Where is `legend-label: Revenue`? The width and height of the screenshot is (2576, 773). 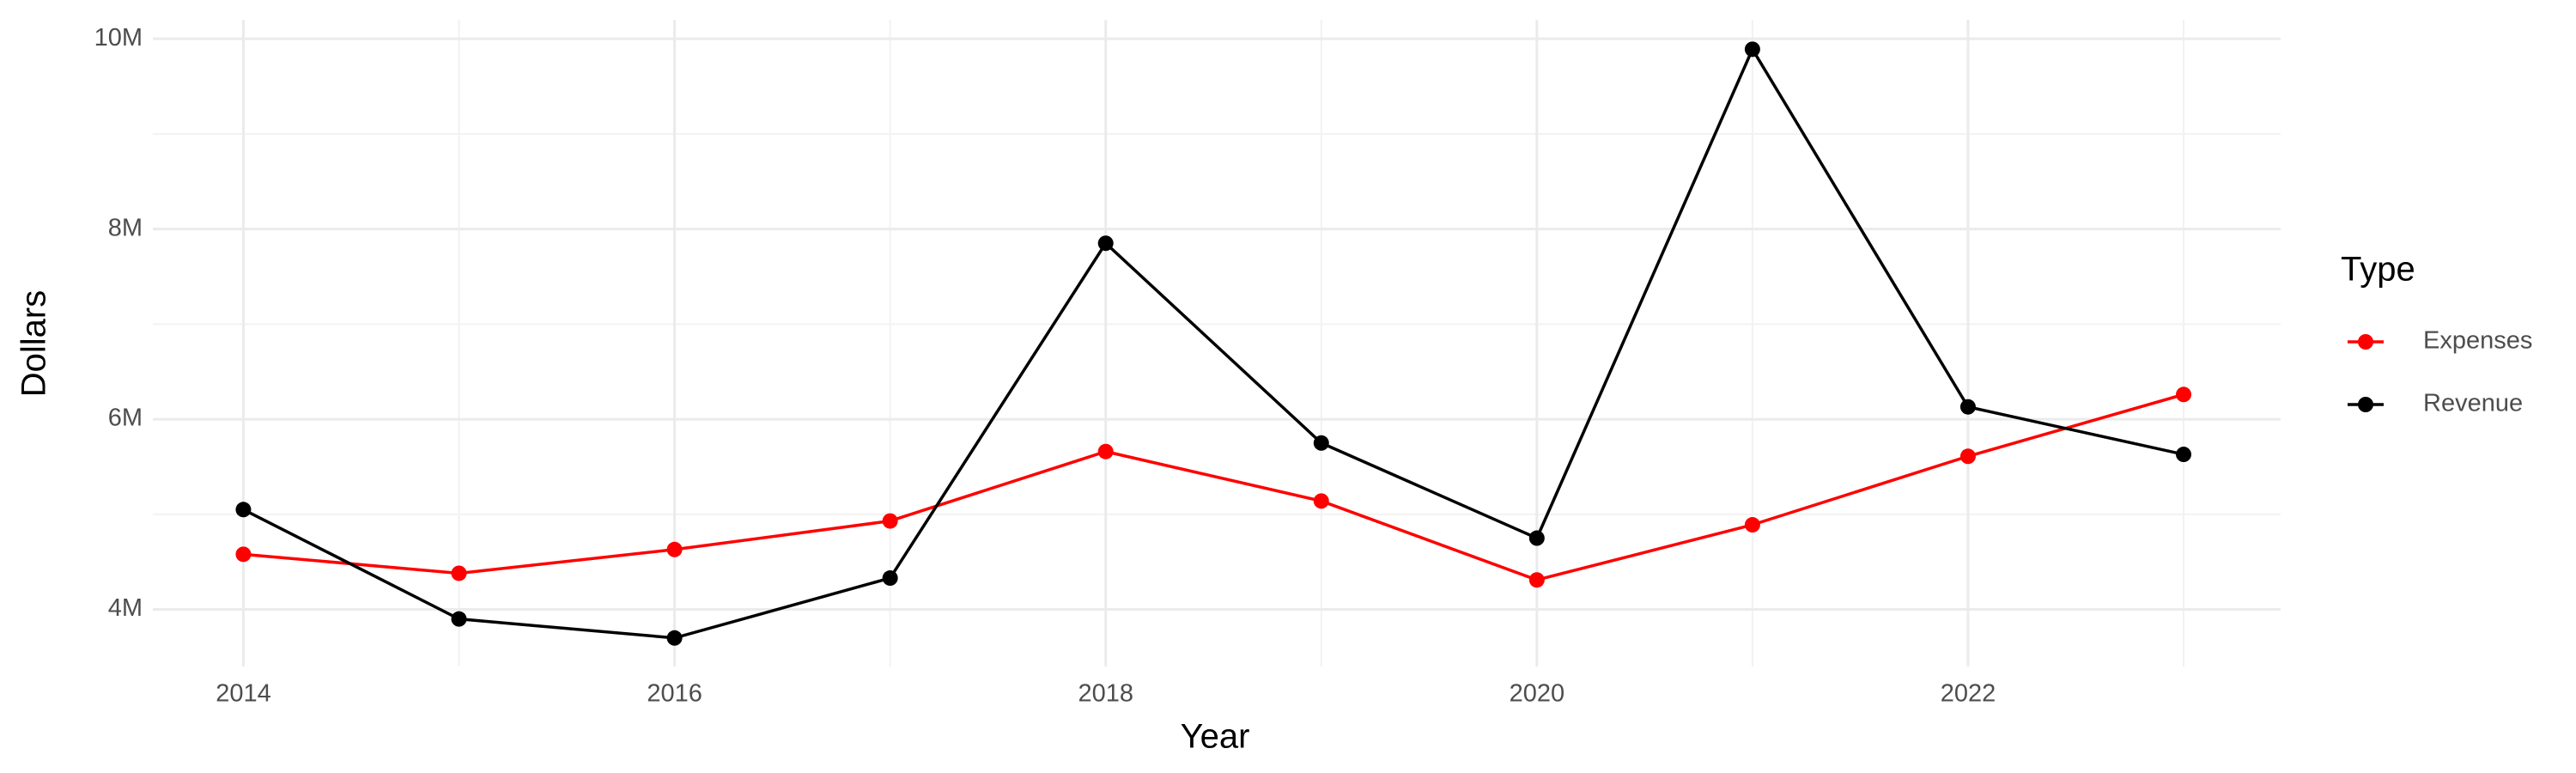 legend-label: Revenue is located at coordinates (2473, 403).